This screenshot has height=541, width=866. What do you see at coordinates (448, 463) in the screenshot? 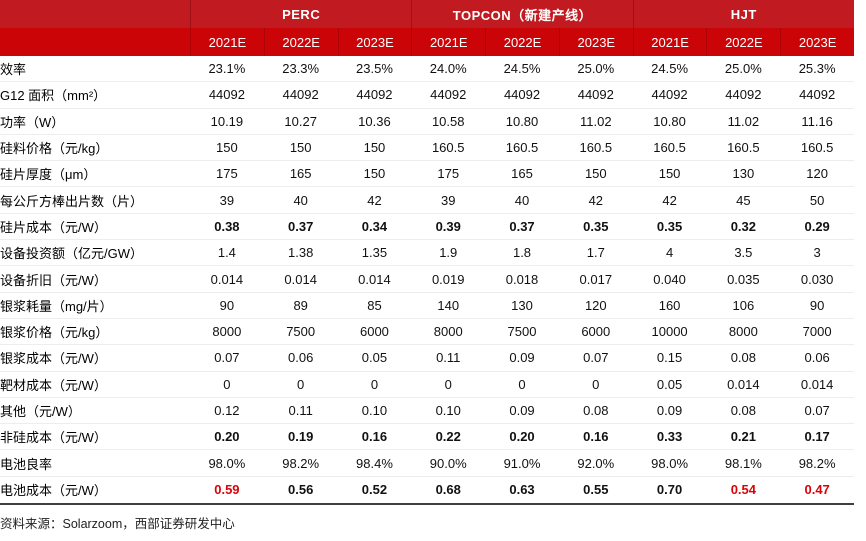
I see `value-cell: 90.0%` at bounding box center [448, 463].